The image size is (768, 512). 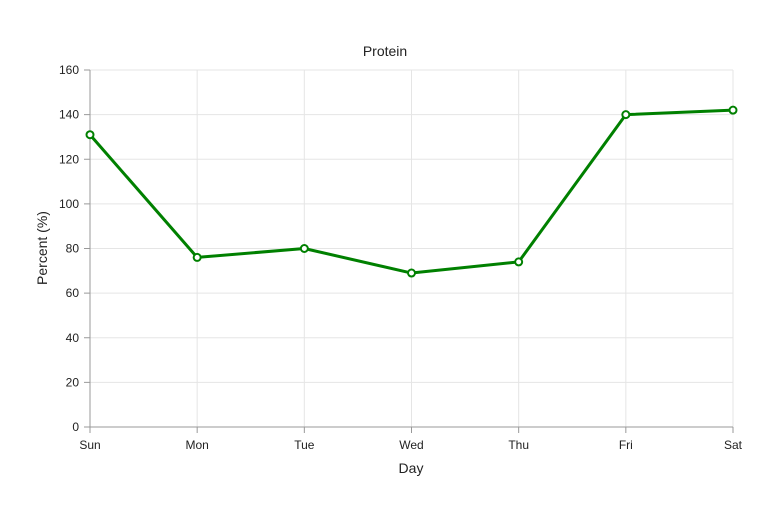 What do you see at coordinates (73, 382) in the screenshot?
I see `y-tick-label: 20` at bounding box center [73, 382].